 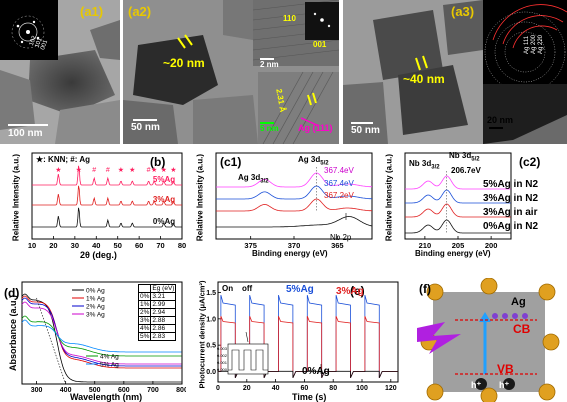 What do you see at coordinates (163, 320) in the screenshot?
I see `table-cell: 2.88` at bounding box center [163, 320].